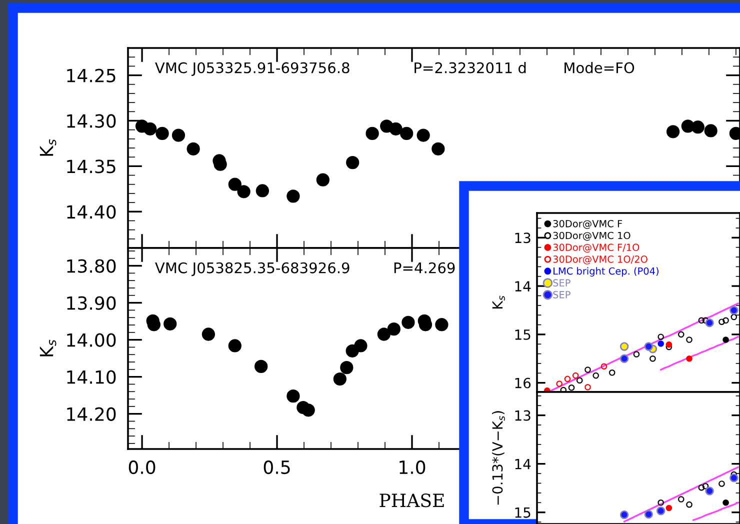 The width and height of the screenshot is (740, 524). Describe the element at coordinates (91, 212) in the screenshot. I see `y-tick-label: 14.40` at that location.